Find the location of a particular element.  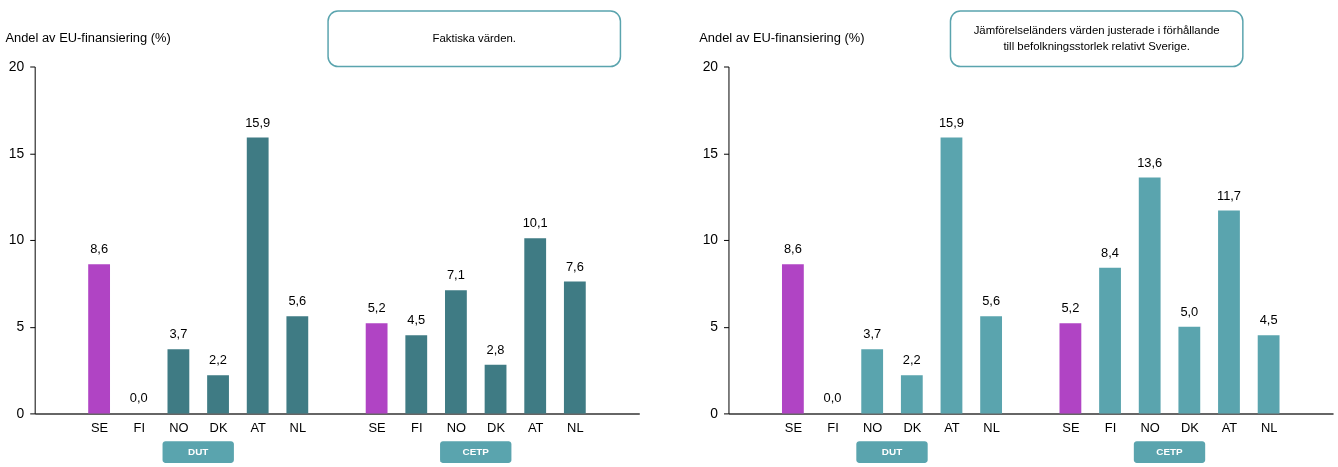

data-label: 11,7 is located at coordinates (1229, 195).